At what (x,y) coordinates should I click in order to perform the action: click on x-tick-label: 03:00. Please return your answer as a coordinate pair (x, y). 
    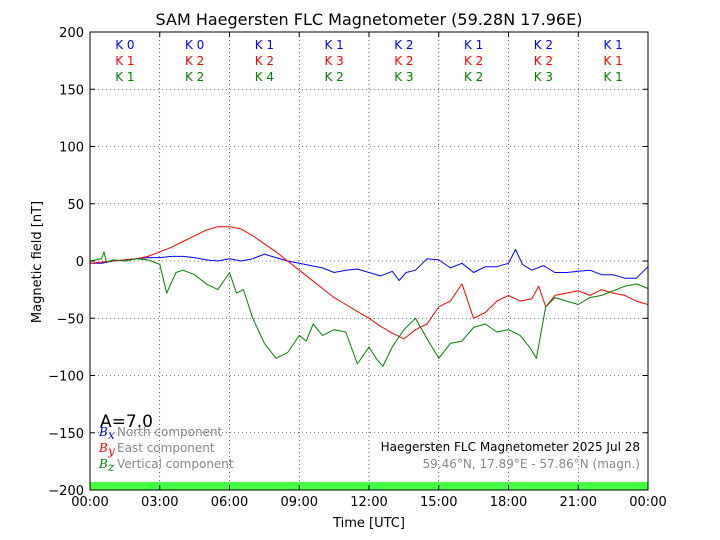
    Looking at the image, I should click on (159, 502).